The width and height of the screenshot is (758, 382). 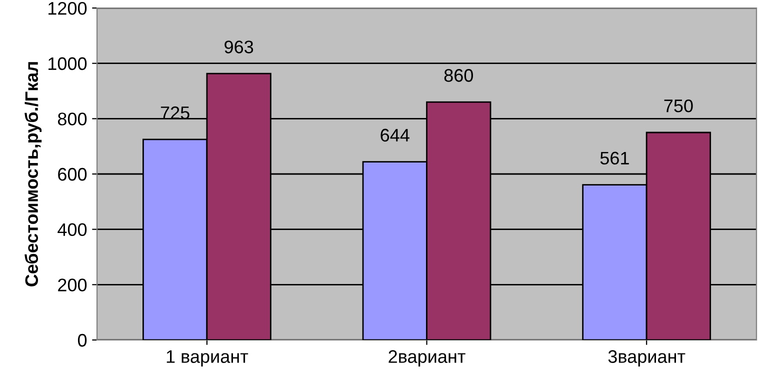 I want to click on data-label: 963, so click(x=239, y=47).